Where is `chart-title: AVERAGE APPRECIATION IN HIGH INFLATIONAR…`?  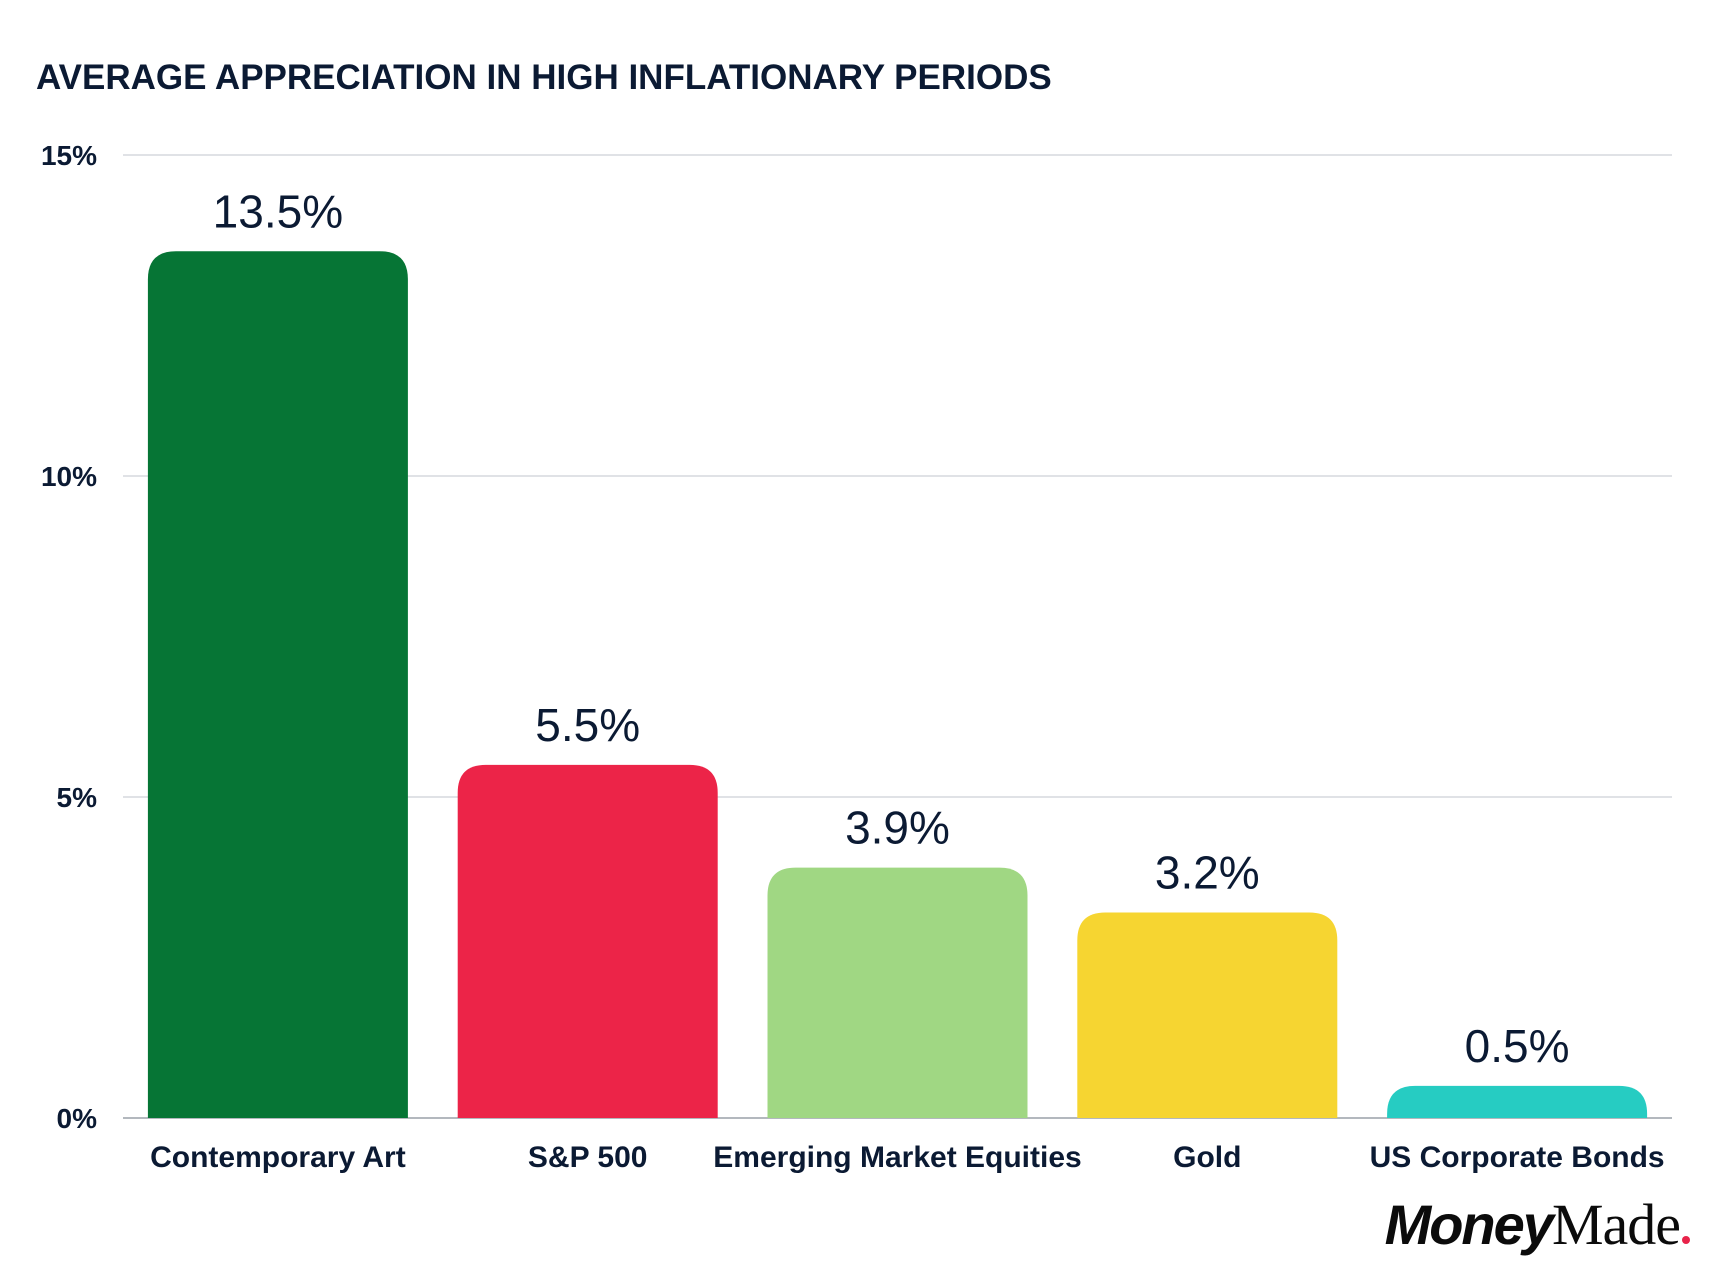
chart-title: AVERAGE APPRECIATION IN HIGH INFLATIONAR… is located at coordinates (544, 77).